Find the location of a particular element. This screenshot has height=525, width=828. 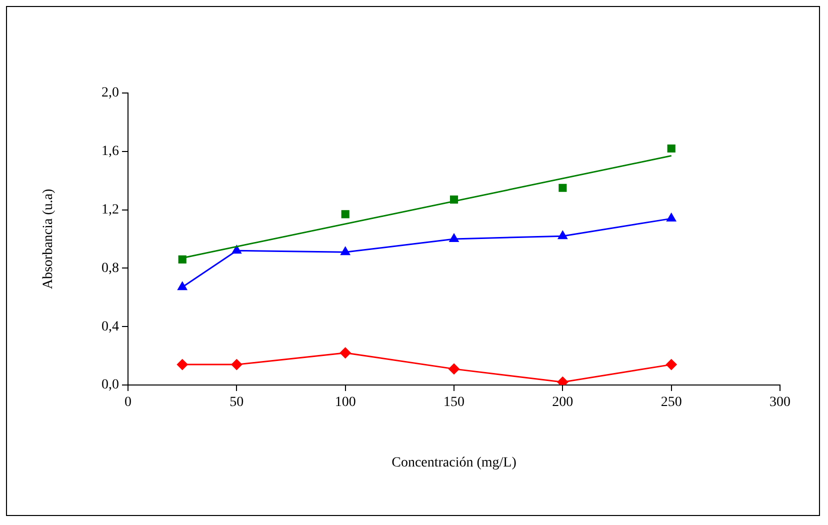

y-tick-label: 1,2 is located at coordinates (110, 210).